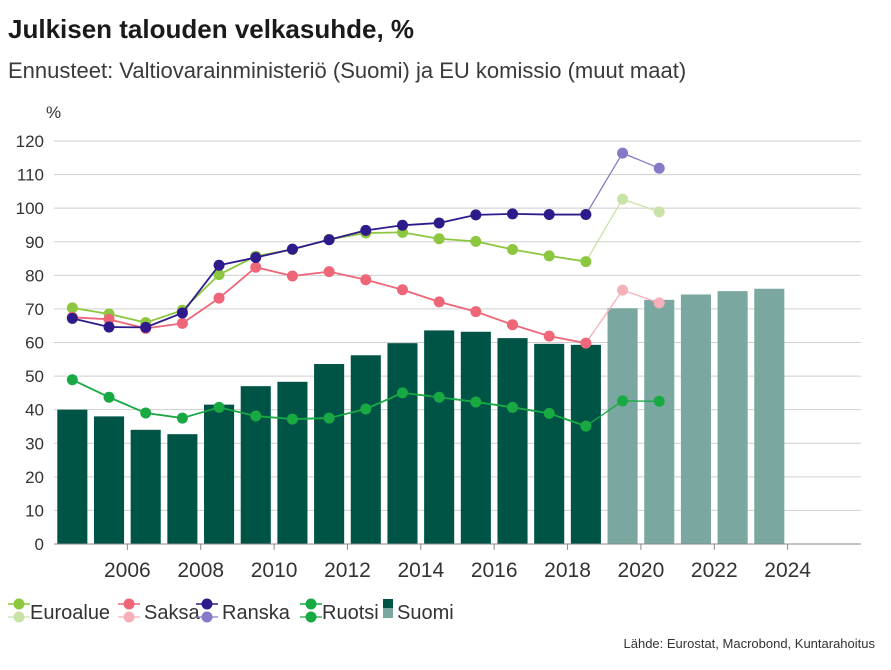 The image size is (891, 670). Describe the element at coordinates (34, 510) in the screenshot. I see `y-tick-label: 10` at that location.